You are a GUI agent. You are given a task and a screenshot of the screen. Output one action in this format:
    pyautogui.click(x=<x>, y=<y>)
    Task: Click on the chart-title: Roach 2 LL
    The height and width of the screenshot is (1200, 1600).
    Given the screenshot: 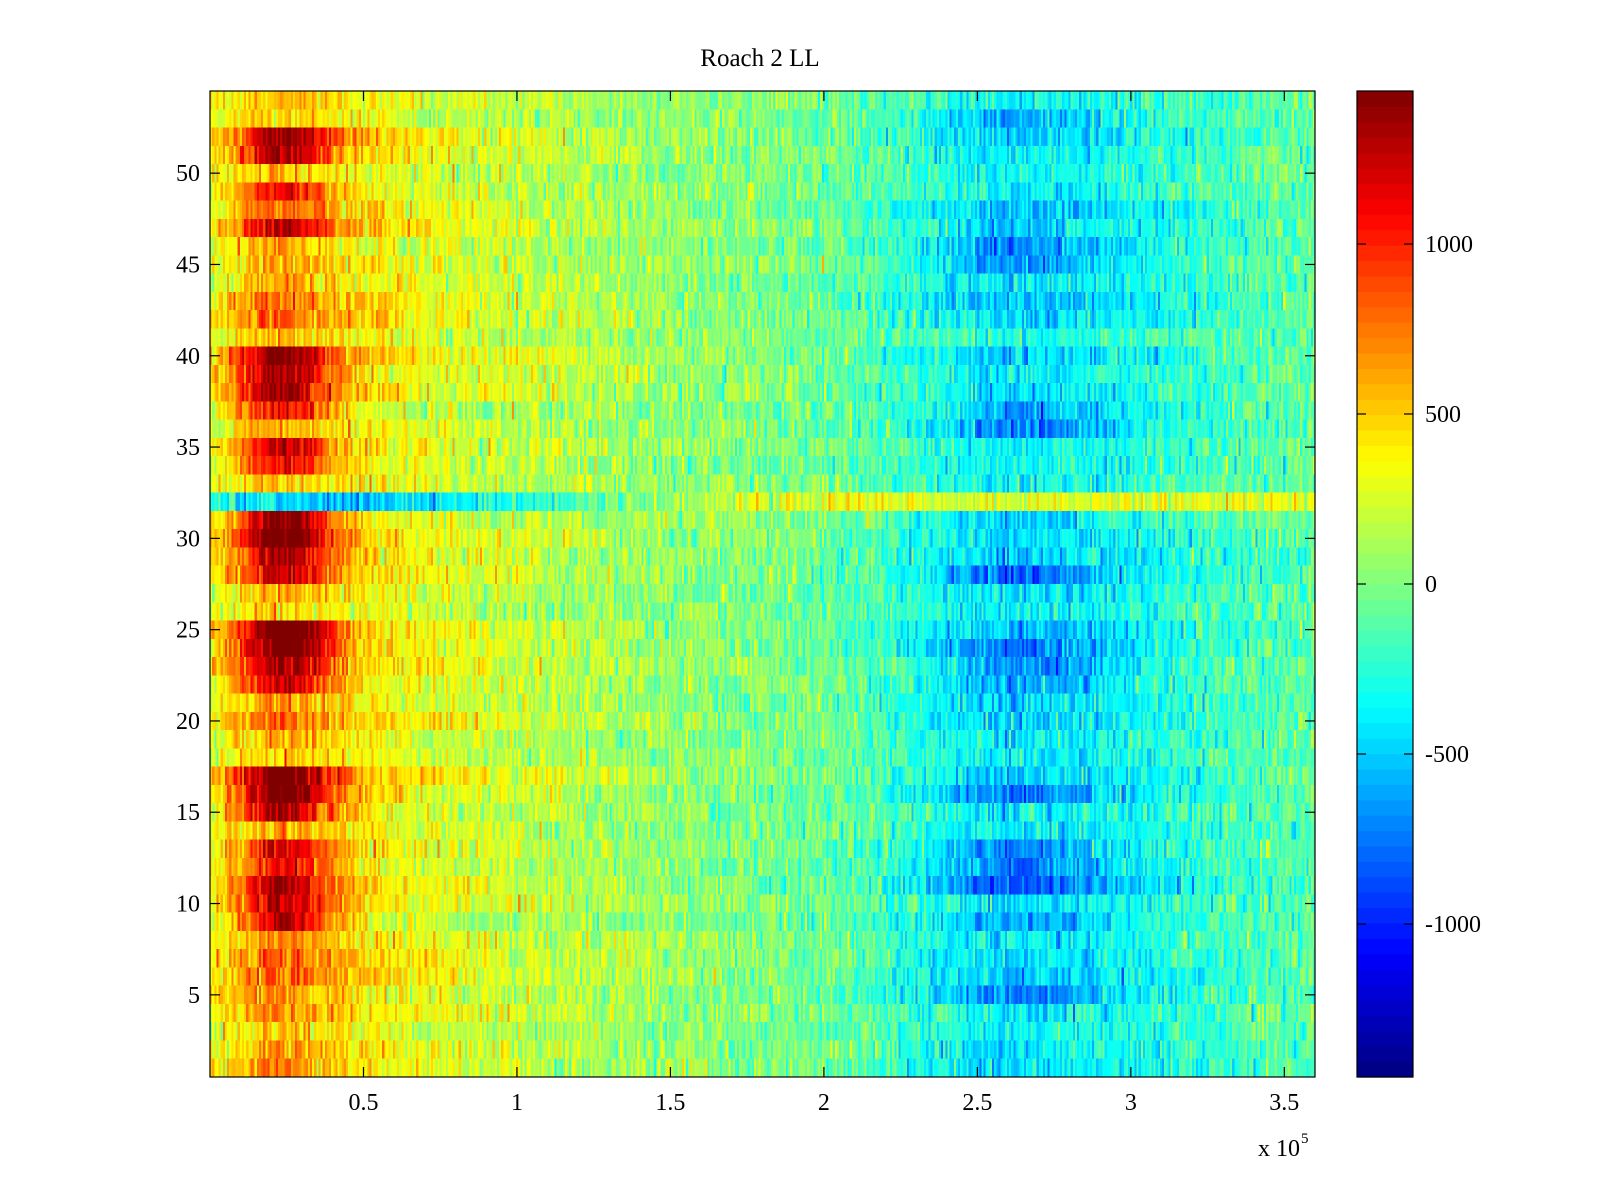 What is the action you would take?
    pyautogui.click(x=759, y=58)
    